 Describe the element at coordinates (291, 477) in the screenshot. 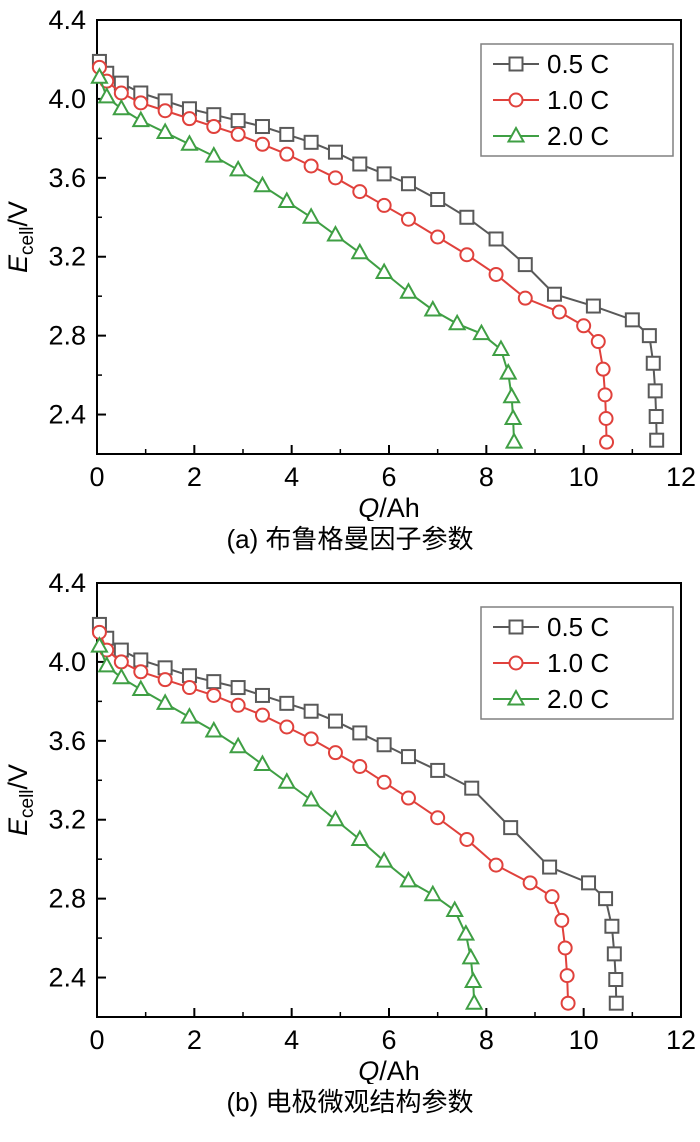

I see `svg-text: 4` at that location.